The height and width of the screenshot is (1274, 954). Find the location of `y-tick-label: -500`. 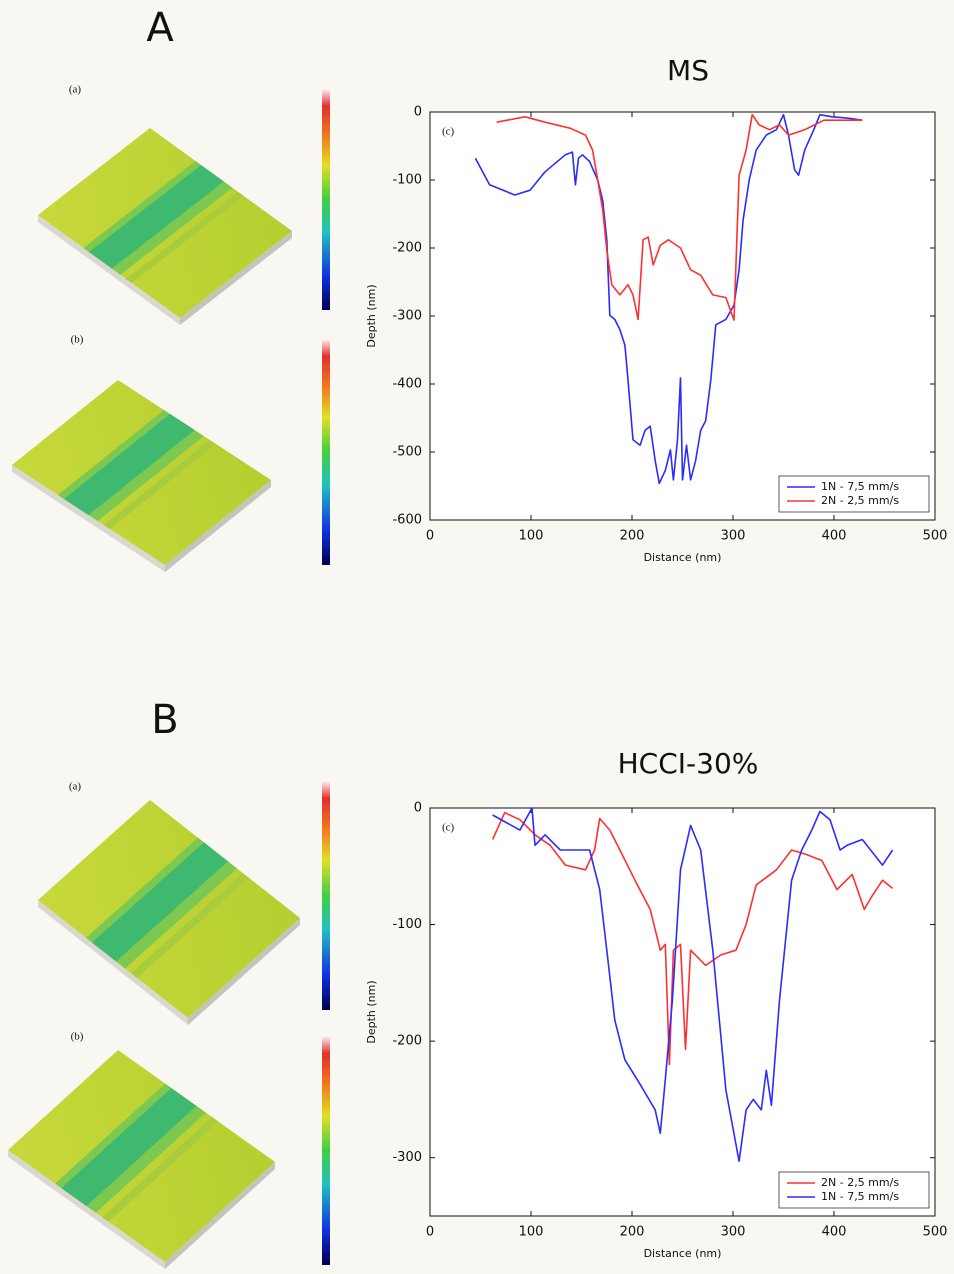

y-tick-label: -500 is located at coordinates (407, 452).